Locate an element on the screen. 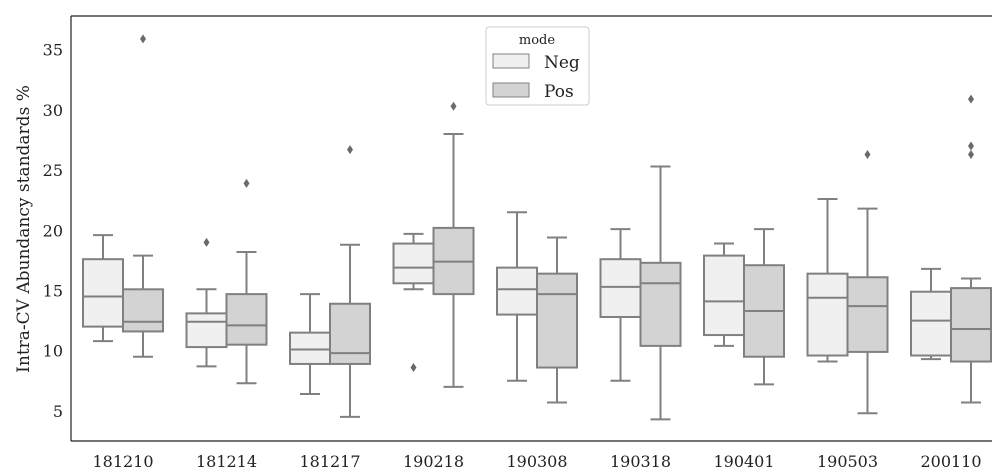 The width and height of the screenshot is (992, 467). y-tick-label: 35 is located at coordinates (53, 50).